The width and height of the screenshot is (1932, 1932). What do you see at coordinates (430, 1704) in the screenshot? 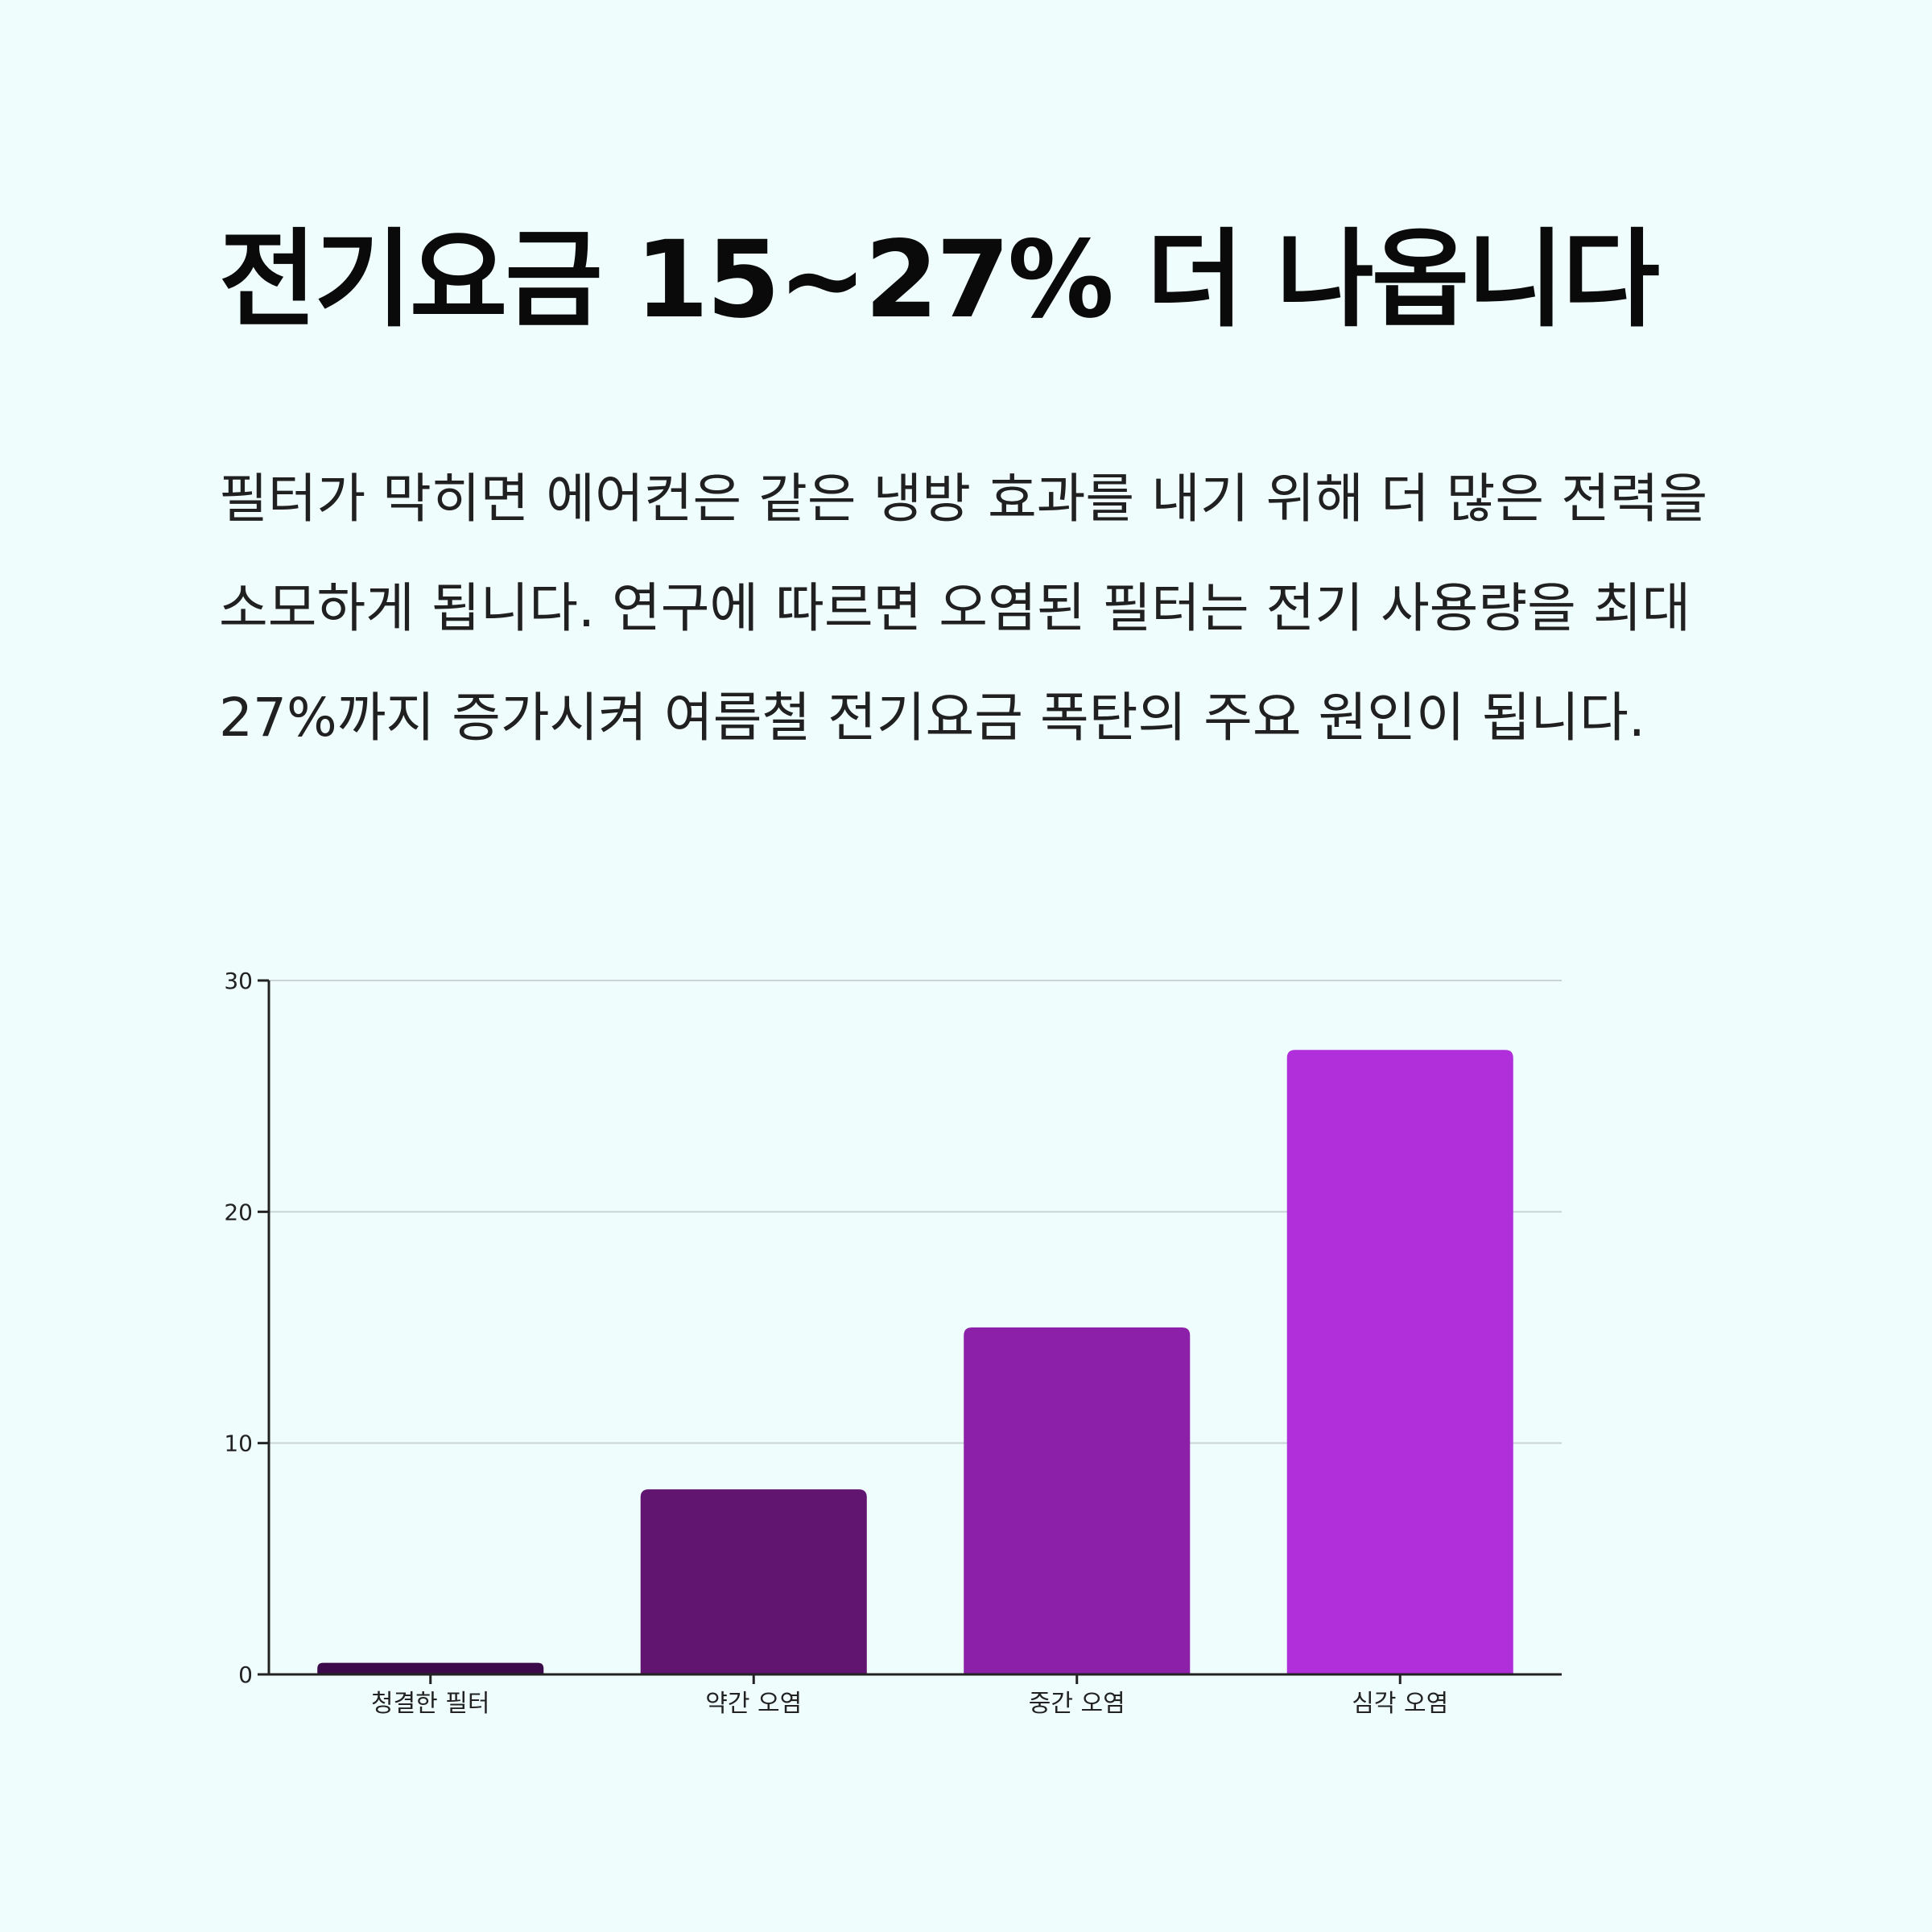
I see `x-tick-label: 청결한 필터` at bounding box center [430, 1704].